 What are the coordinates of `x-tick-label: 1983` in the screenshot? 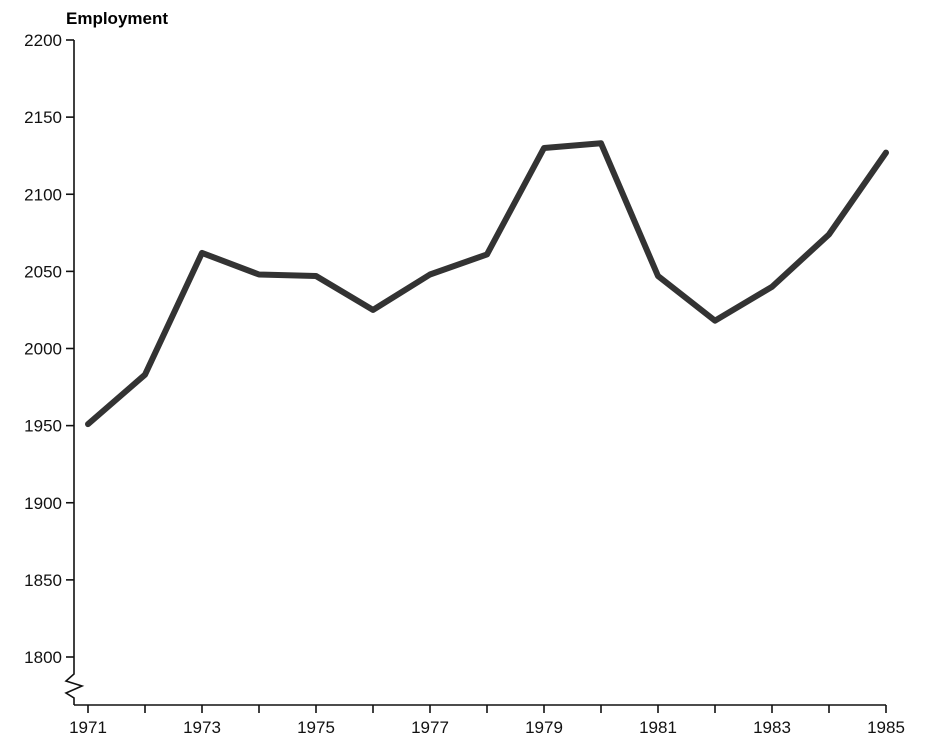 It's located at (772, 727).